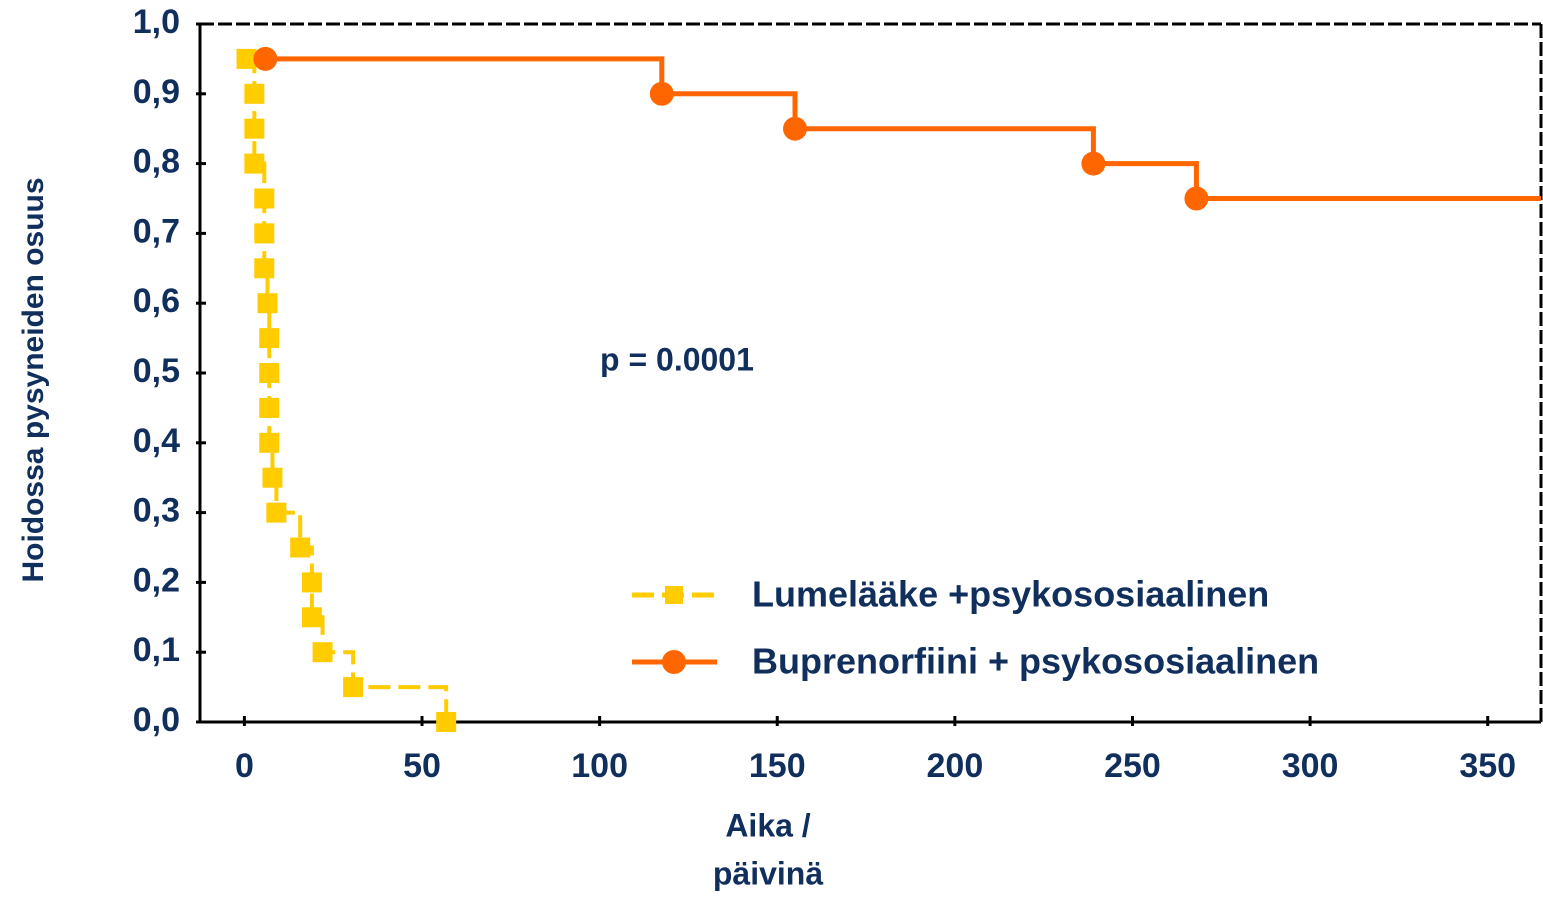 The height and width of the screenshot is (901, 1543). Describe the element at coordinates (1310, 766) in the screenshot. I see `x-tick-label: 300` at that location.